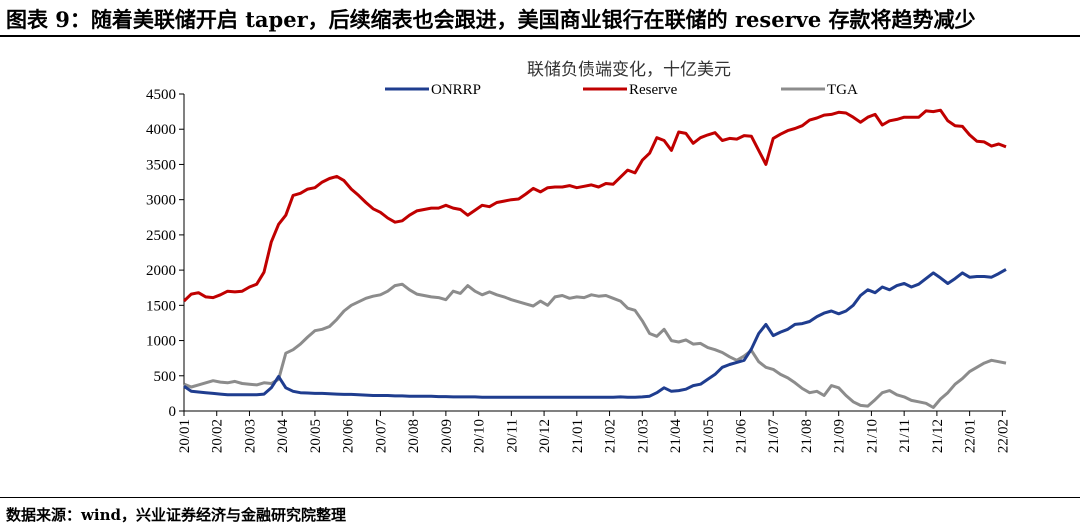  I want to click on y-tick-label: 4500, so click(161, 95).